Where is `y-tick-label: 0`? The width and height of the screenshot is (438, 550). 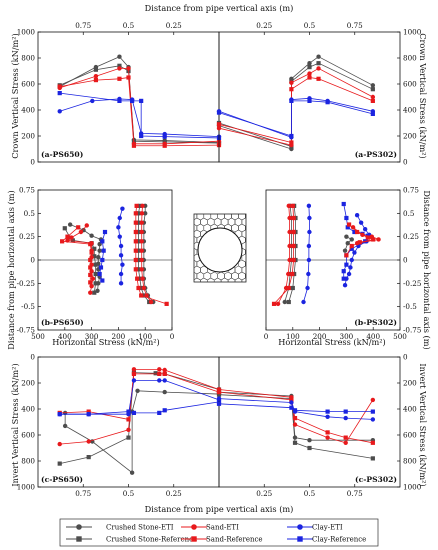
y-tick-label: 0 is located at coordinates (405, 357).